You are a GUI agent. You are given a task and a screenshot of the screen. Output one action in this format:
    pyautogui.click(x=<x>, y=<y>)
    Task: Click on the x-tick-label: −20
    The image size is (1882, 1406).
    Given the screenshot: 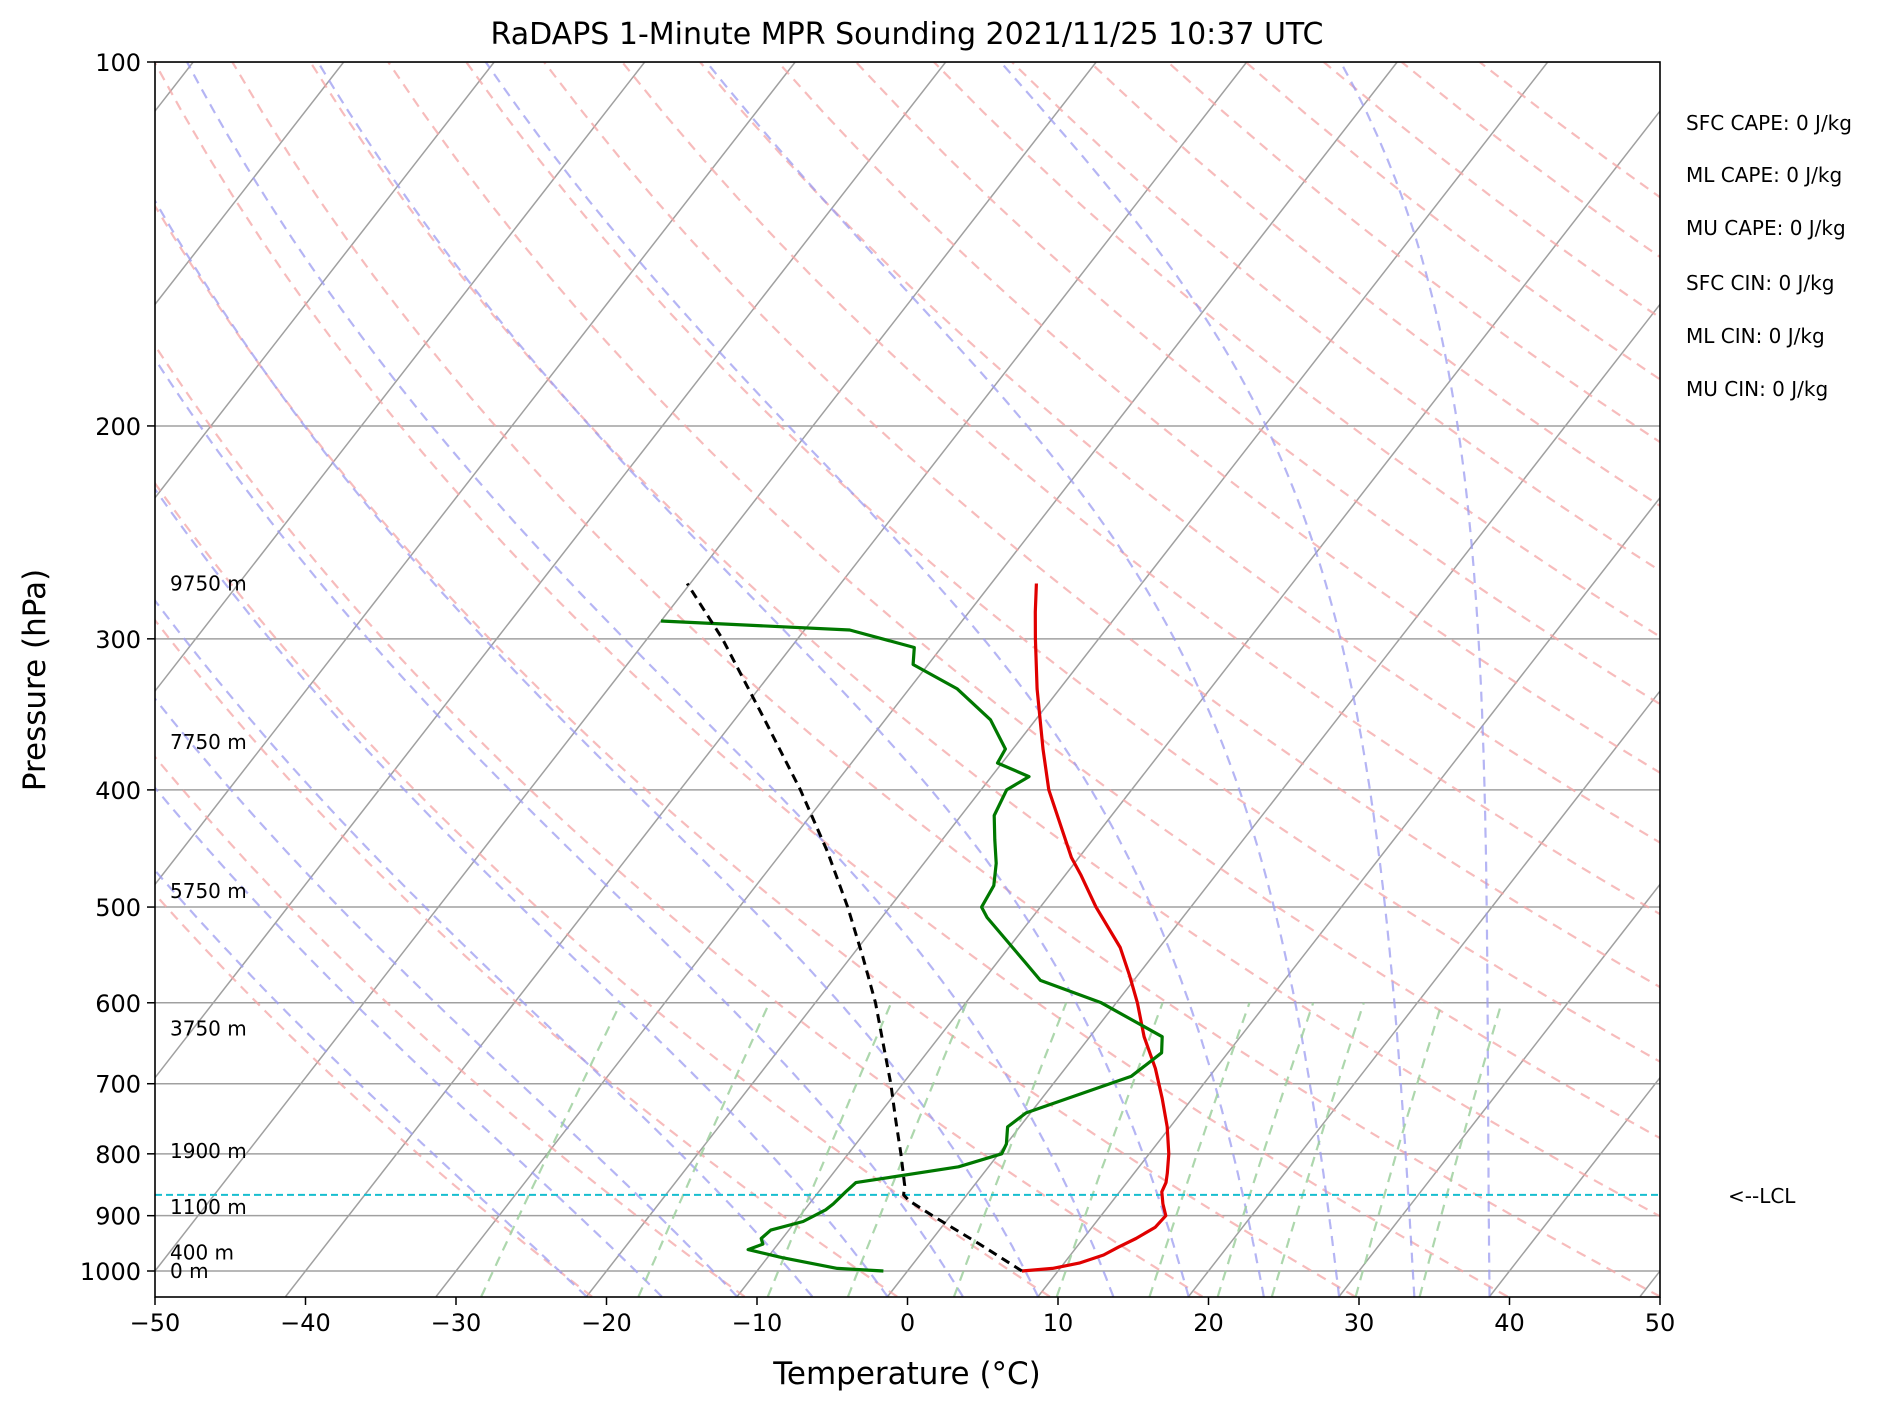 What is the action you would take?
    pyautogui.click(x=606, y=1323)
    